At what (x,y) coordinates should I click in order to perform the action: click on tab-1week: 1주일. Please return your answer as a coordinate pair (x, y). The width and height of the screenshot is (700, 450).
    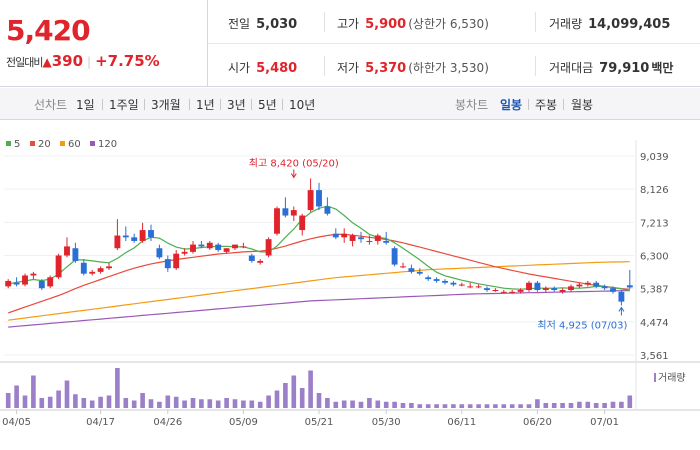
    Looking at the image, I should click on (124, 105).